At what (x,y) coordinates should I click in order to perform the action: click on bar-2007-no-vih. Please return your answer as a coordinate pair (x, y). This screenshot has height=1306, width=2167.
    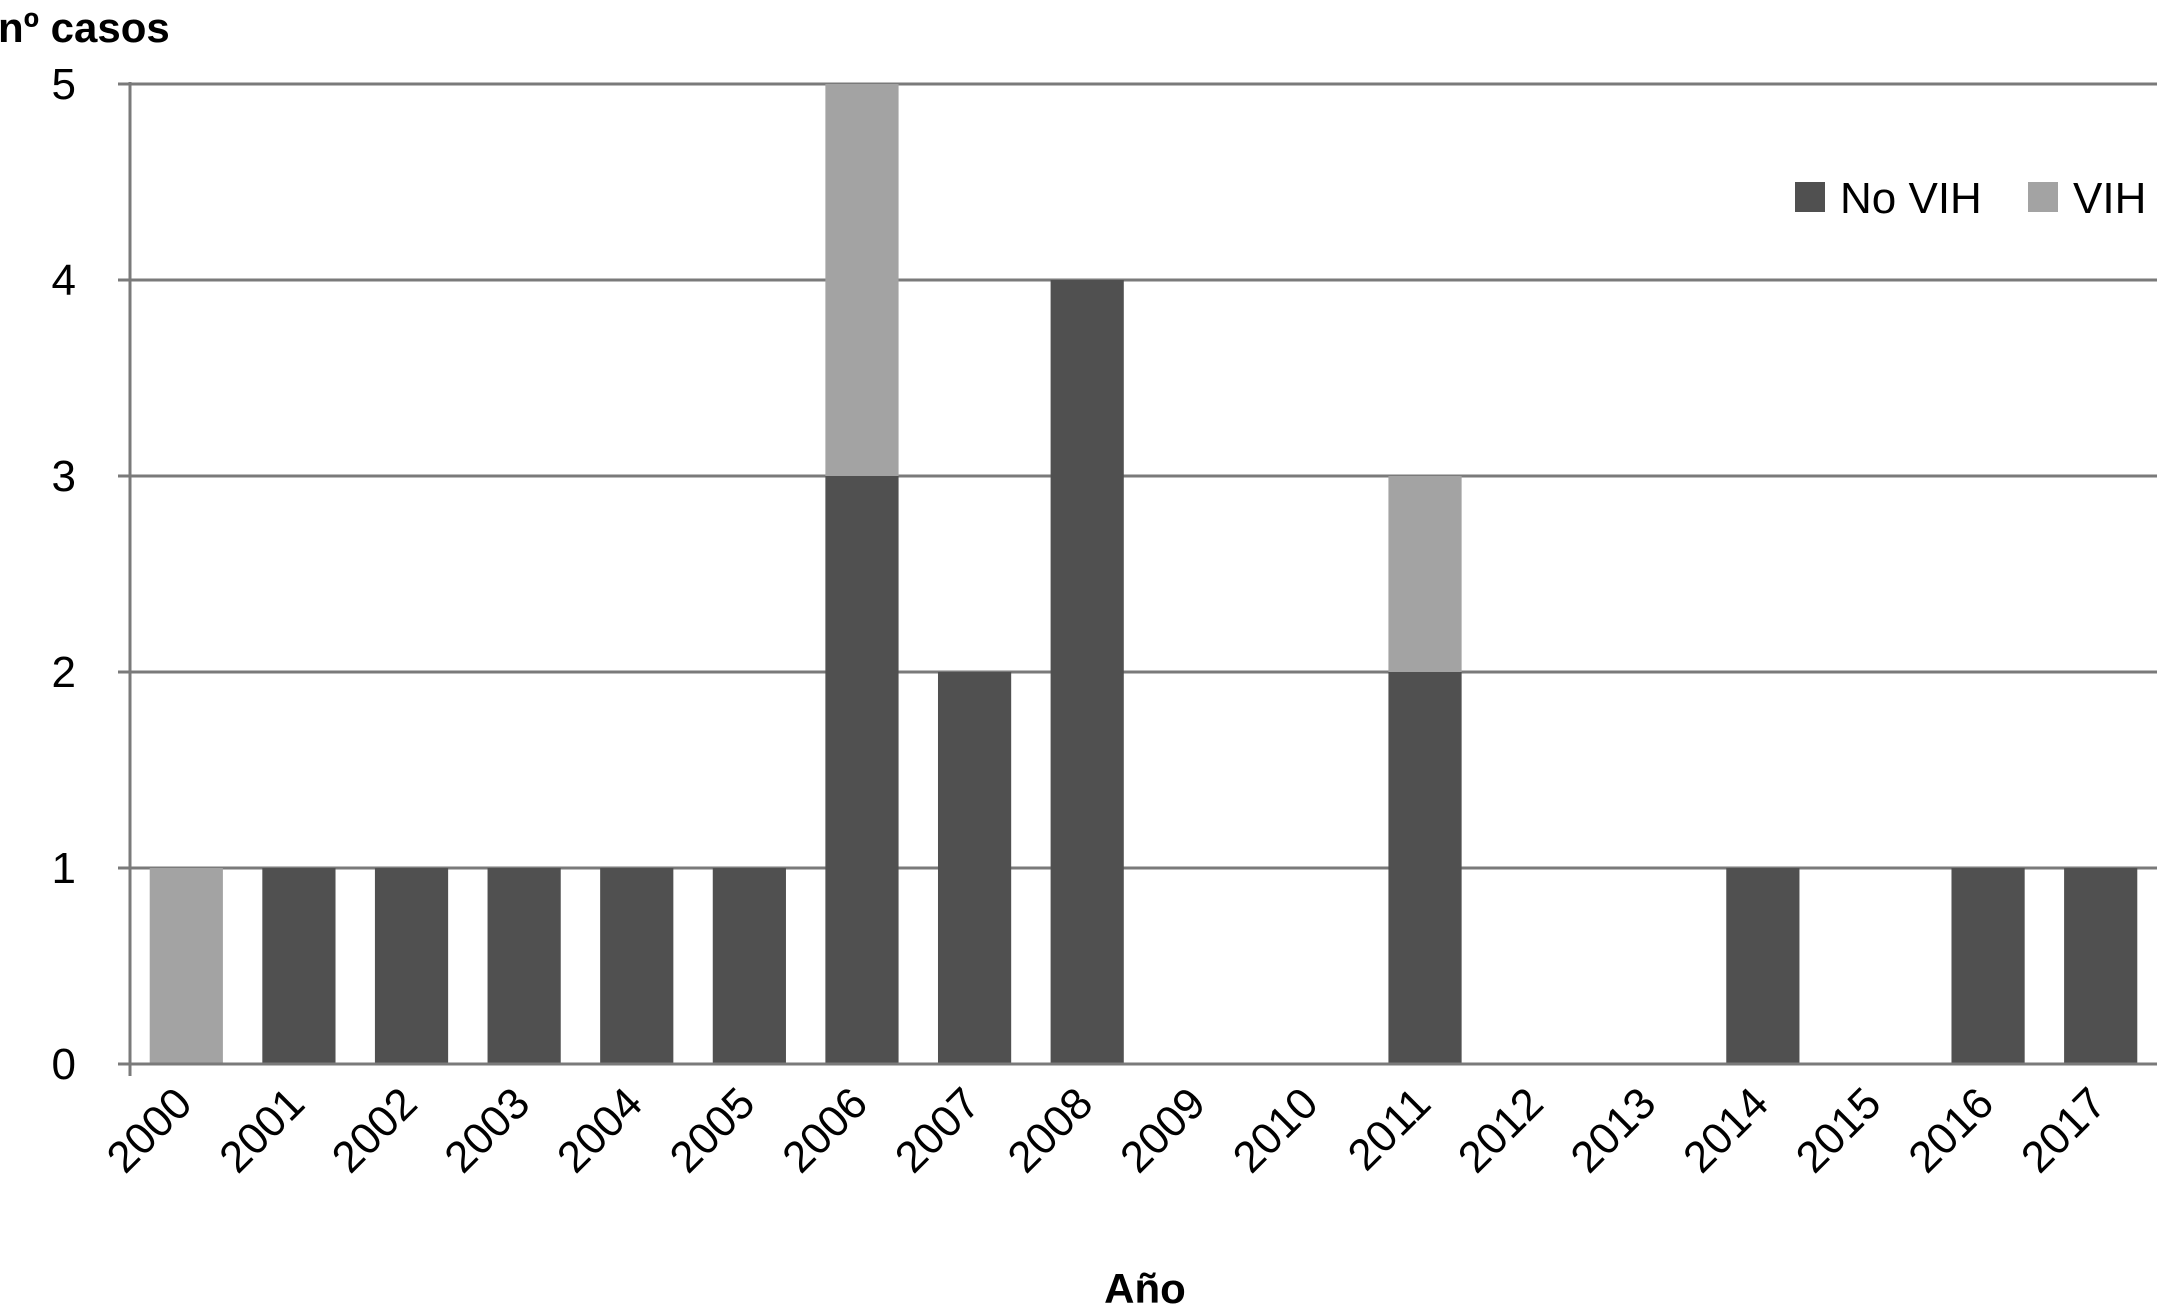
    Looking at the image, I should click on (974, 868).